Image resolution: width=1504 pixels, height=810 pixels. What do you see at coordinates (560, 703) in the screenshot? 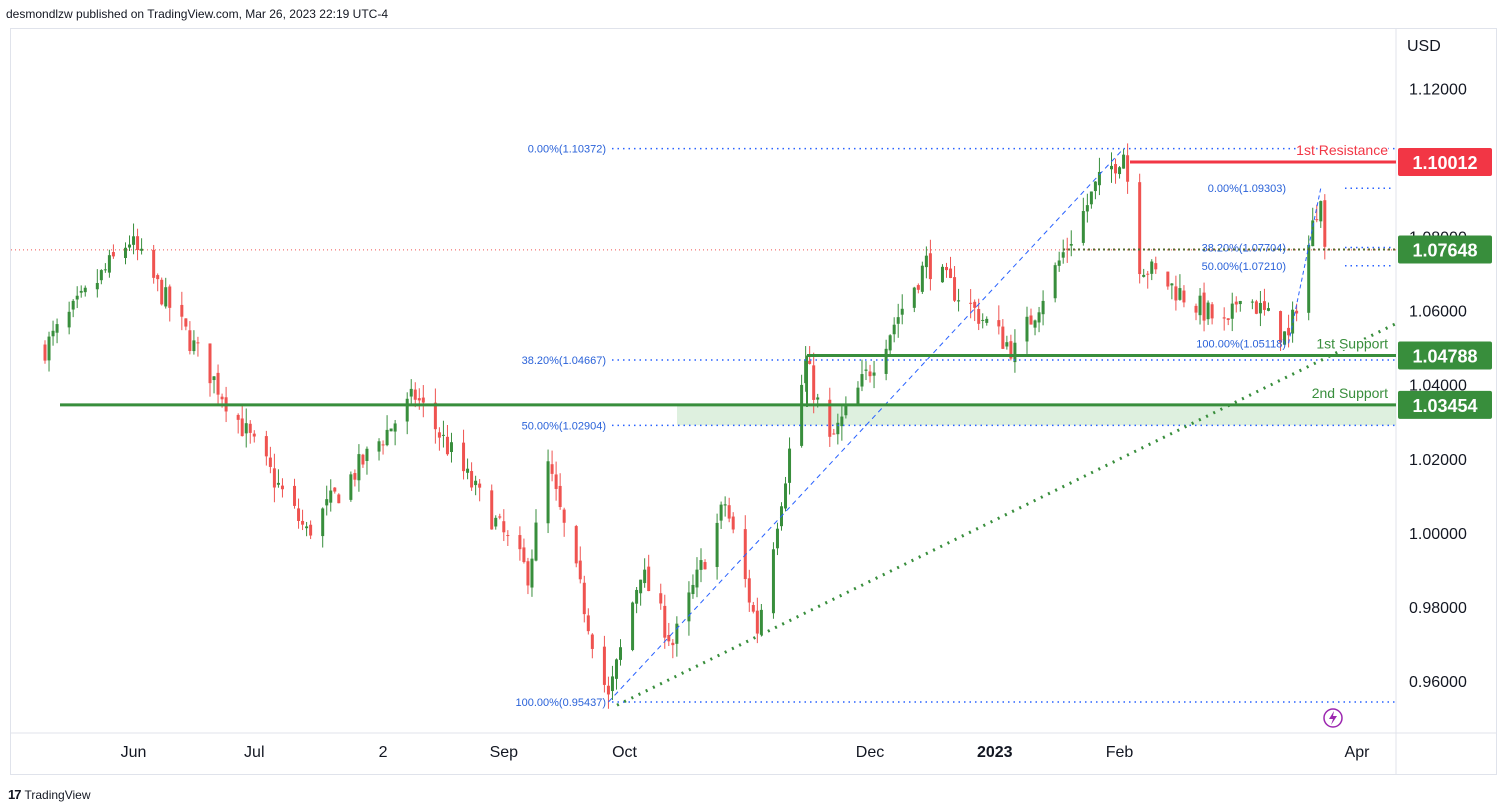
I see `fib-label: 100.00%(0.95437)` at bounding box center [560, 703].